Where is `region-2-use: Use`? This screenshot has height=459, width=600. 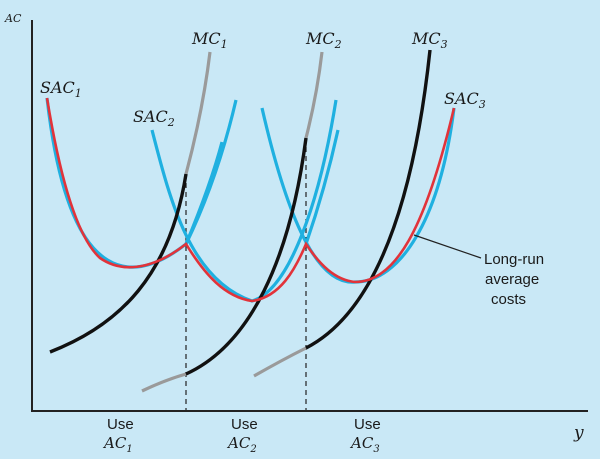
region-2-use: Use is located at coordinates (244, 424).